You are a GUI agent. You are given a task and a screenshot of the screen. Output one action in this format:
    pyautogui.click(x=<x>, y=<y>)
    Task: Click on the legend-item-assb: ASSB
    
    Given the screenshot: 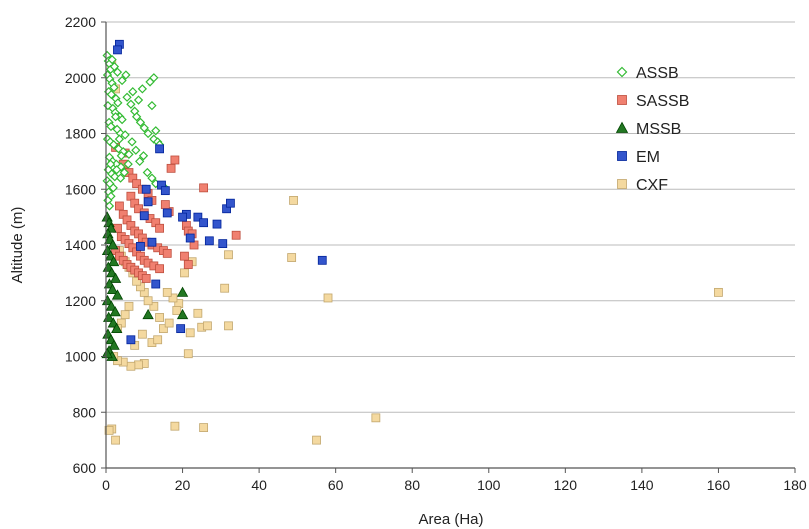 What is the action you would take?
    pyautogui.click(x=647, y=73)
    